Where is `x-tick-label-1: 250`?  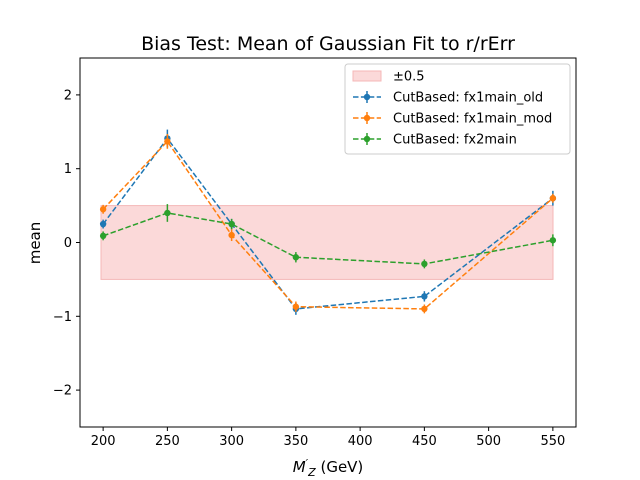
x-tick-label-1: 250 is located at coordinates (167, 441).